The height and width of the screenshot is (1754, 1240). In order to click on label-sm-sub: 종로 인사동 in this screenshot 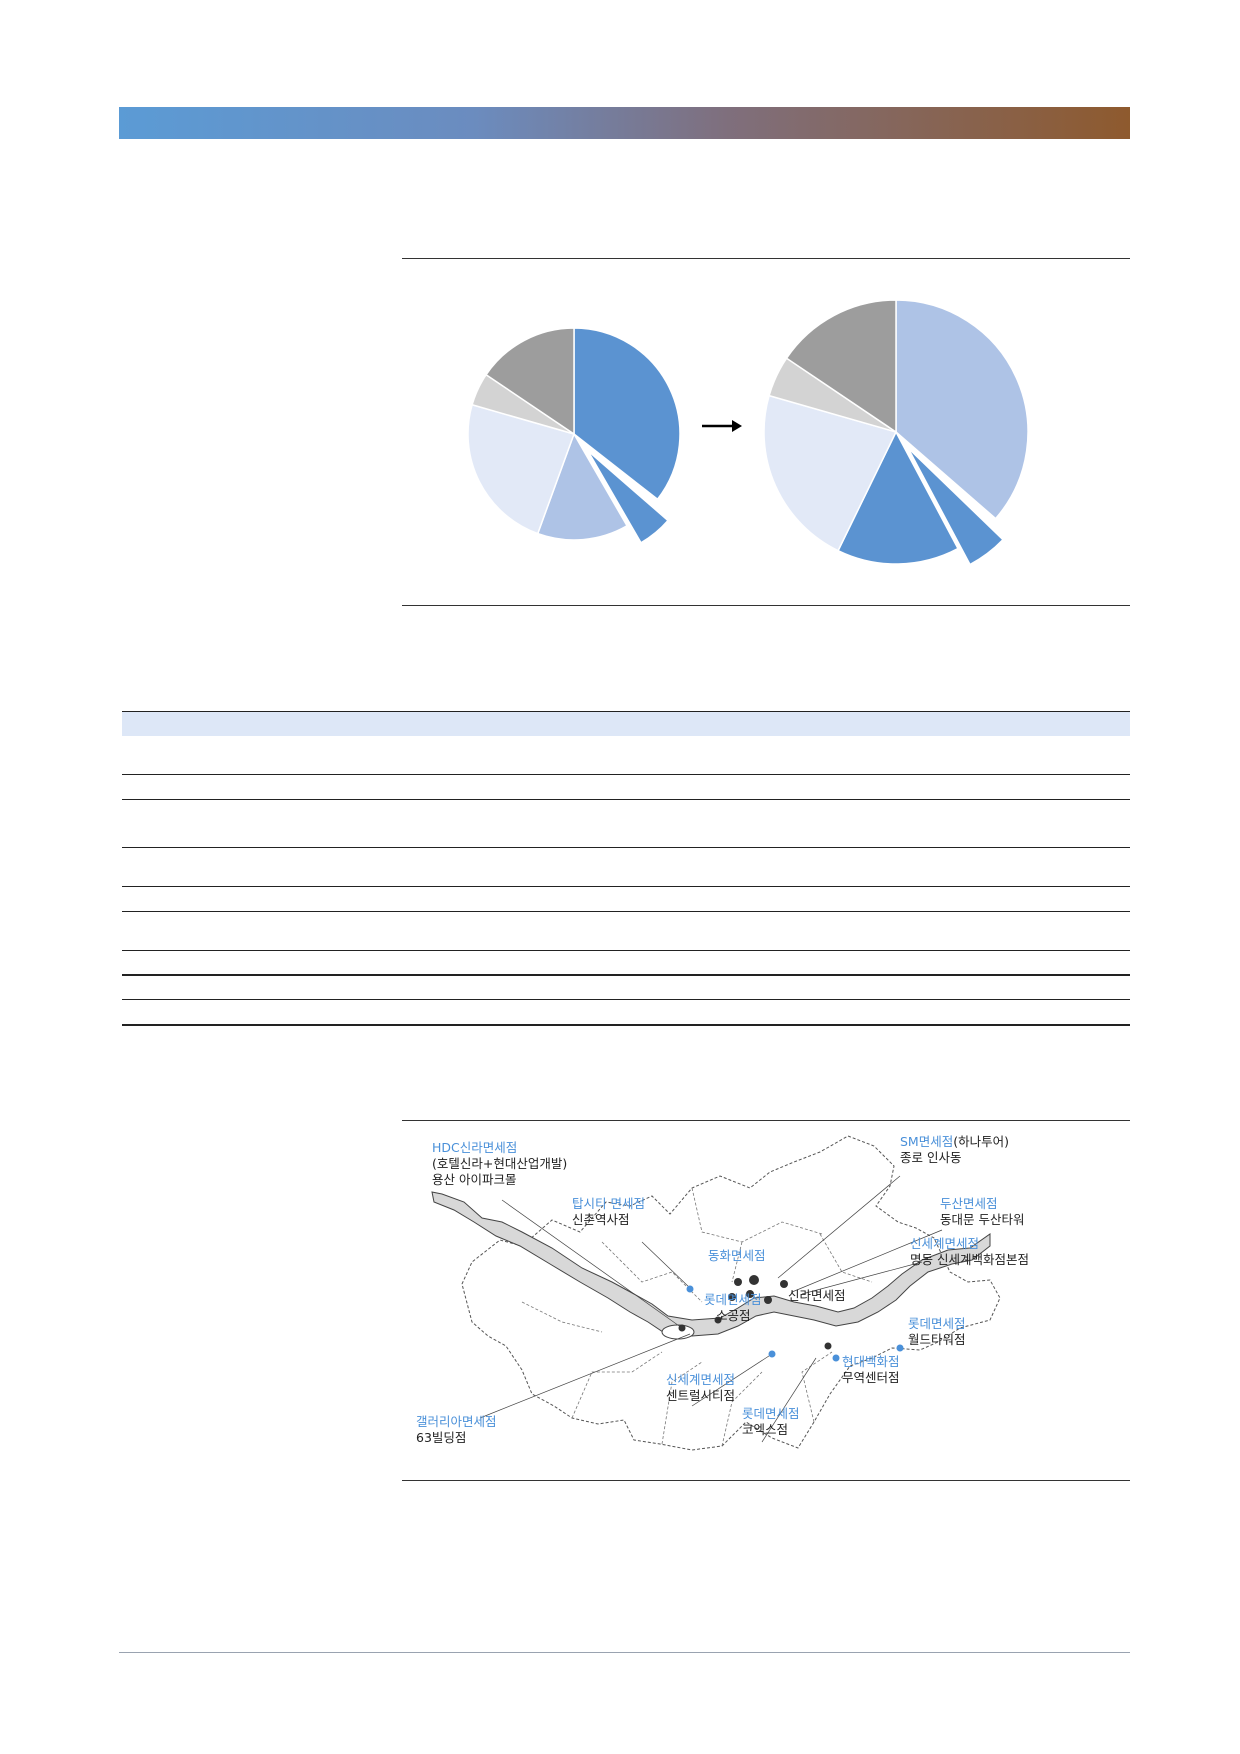, I will do `click(930, 1157)`.